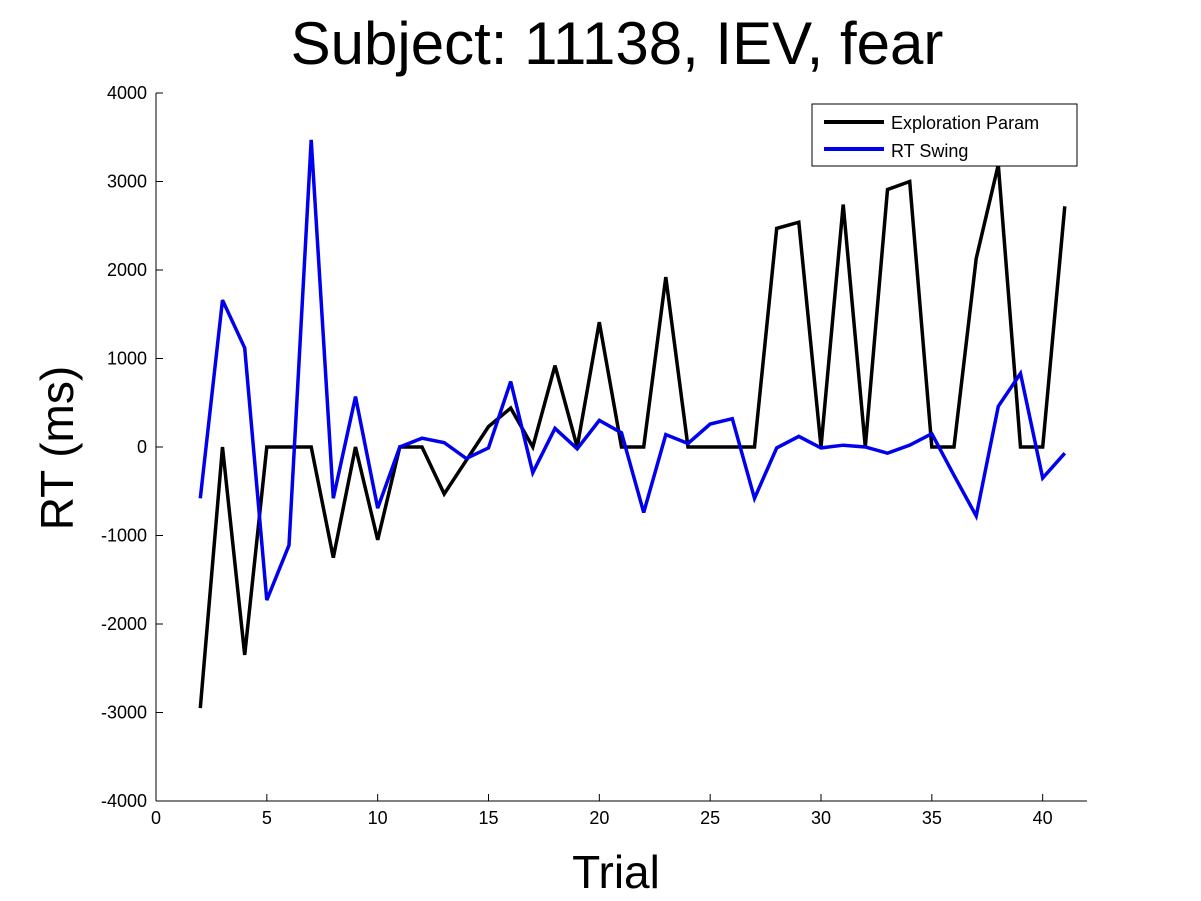 The image size is (1201, 901). What do you see at coordinates (124, 536) in the screenshot?
I see `y-tick-label: -1000` at bounding box center [124, 536].